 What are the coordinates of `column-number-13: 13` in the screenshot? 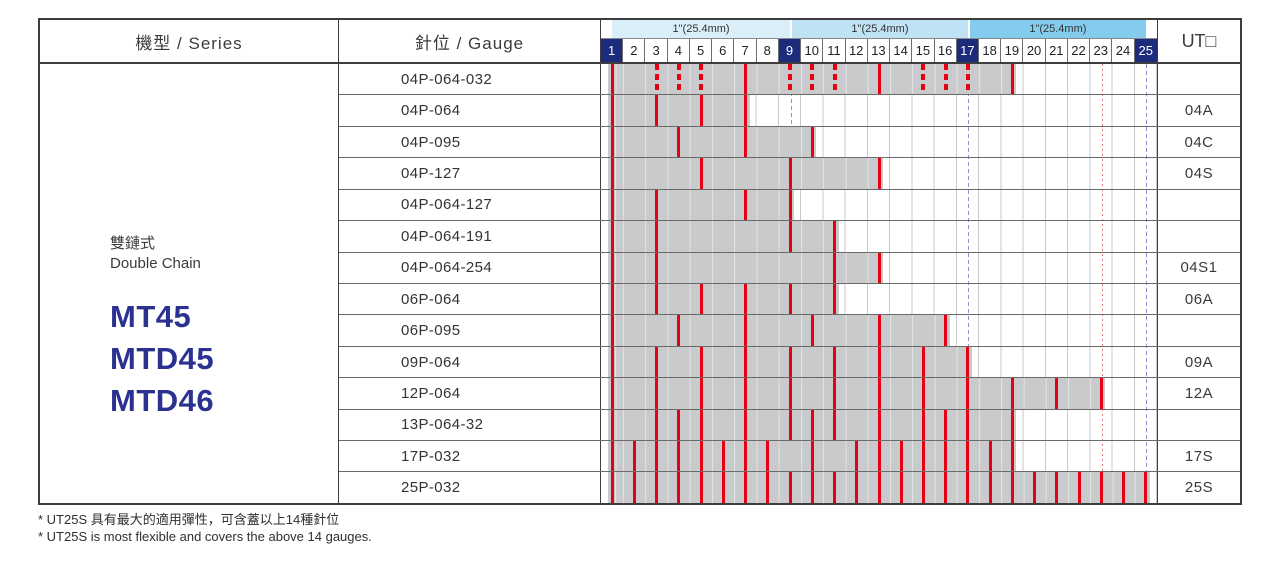 It's located at (879, 50).